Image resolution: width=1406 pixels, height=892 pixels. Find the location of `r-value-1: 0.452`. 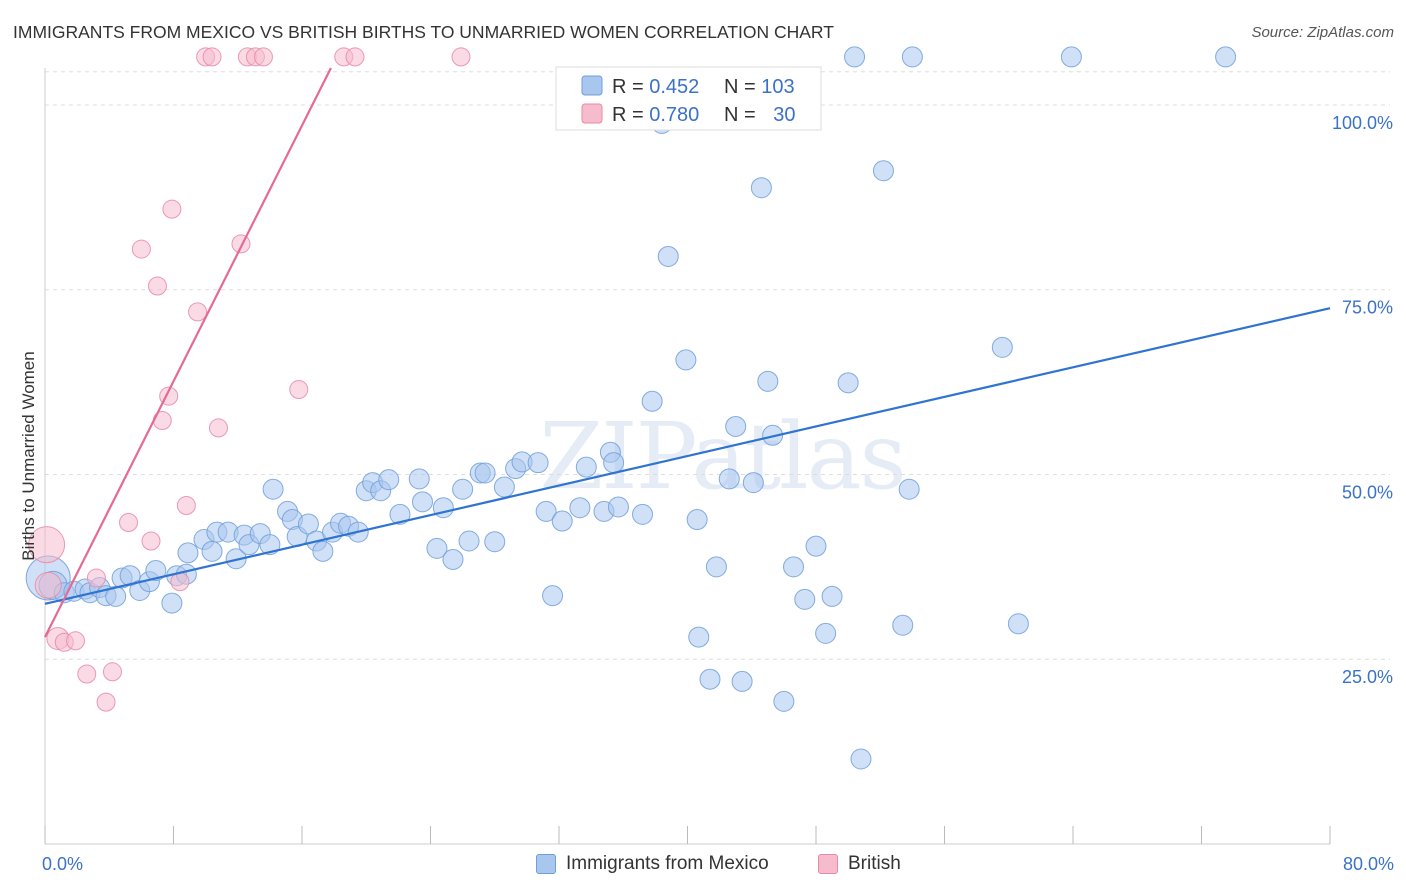

r-value-1: 0.452 is located at coordinates (674, 87).